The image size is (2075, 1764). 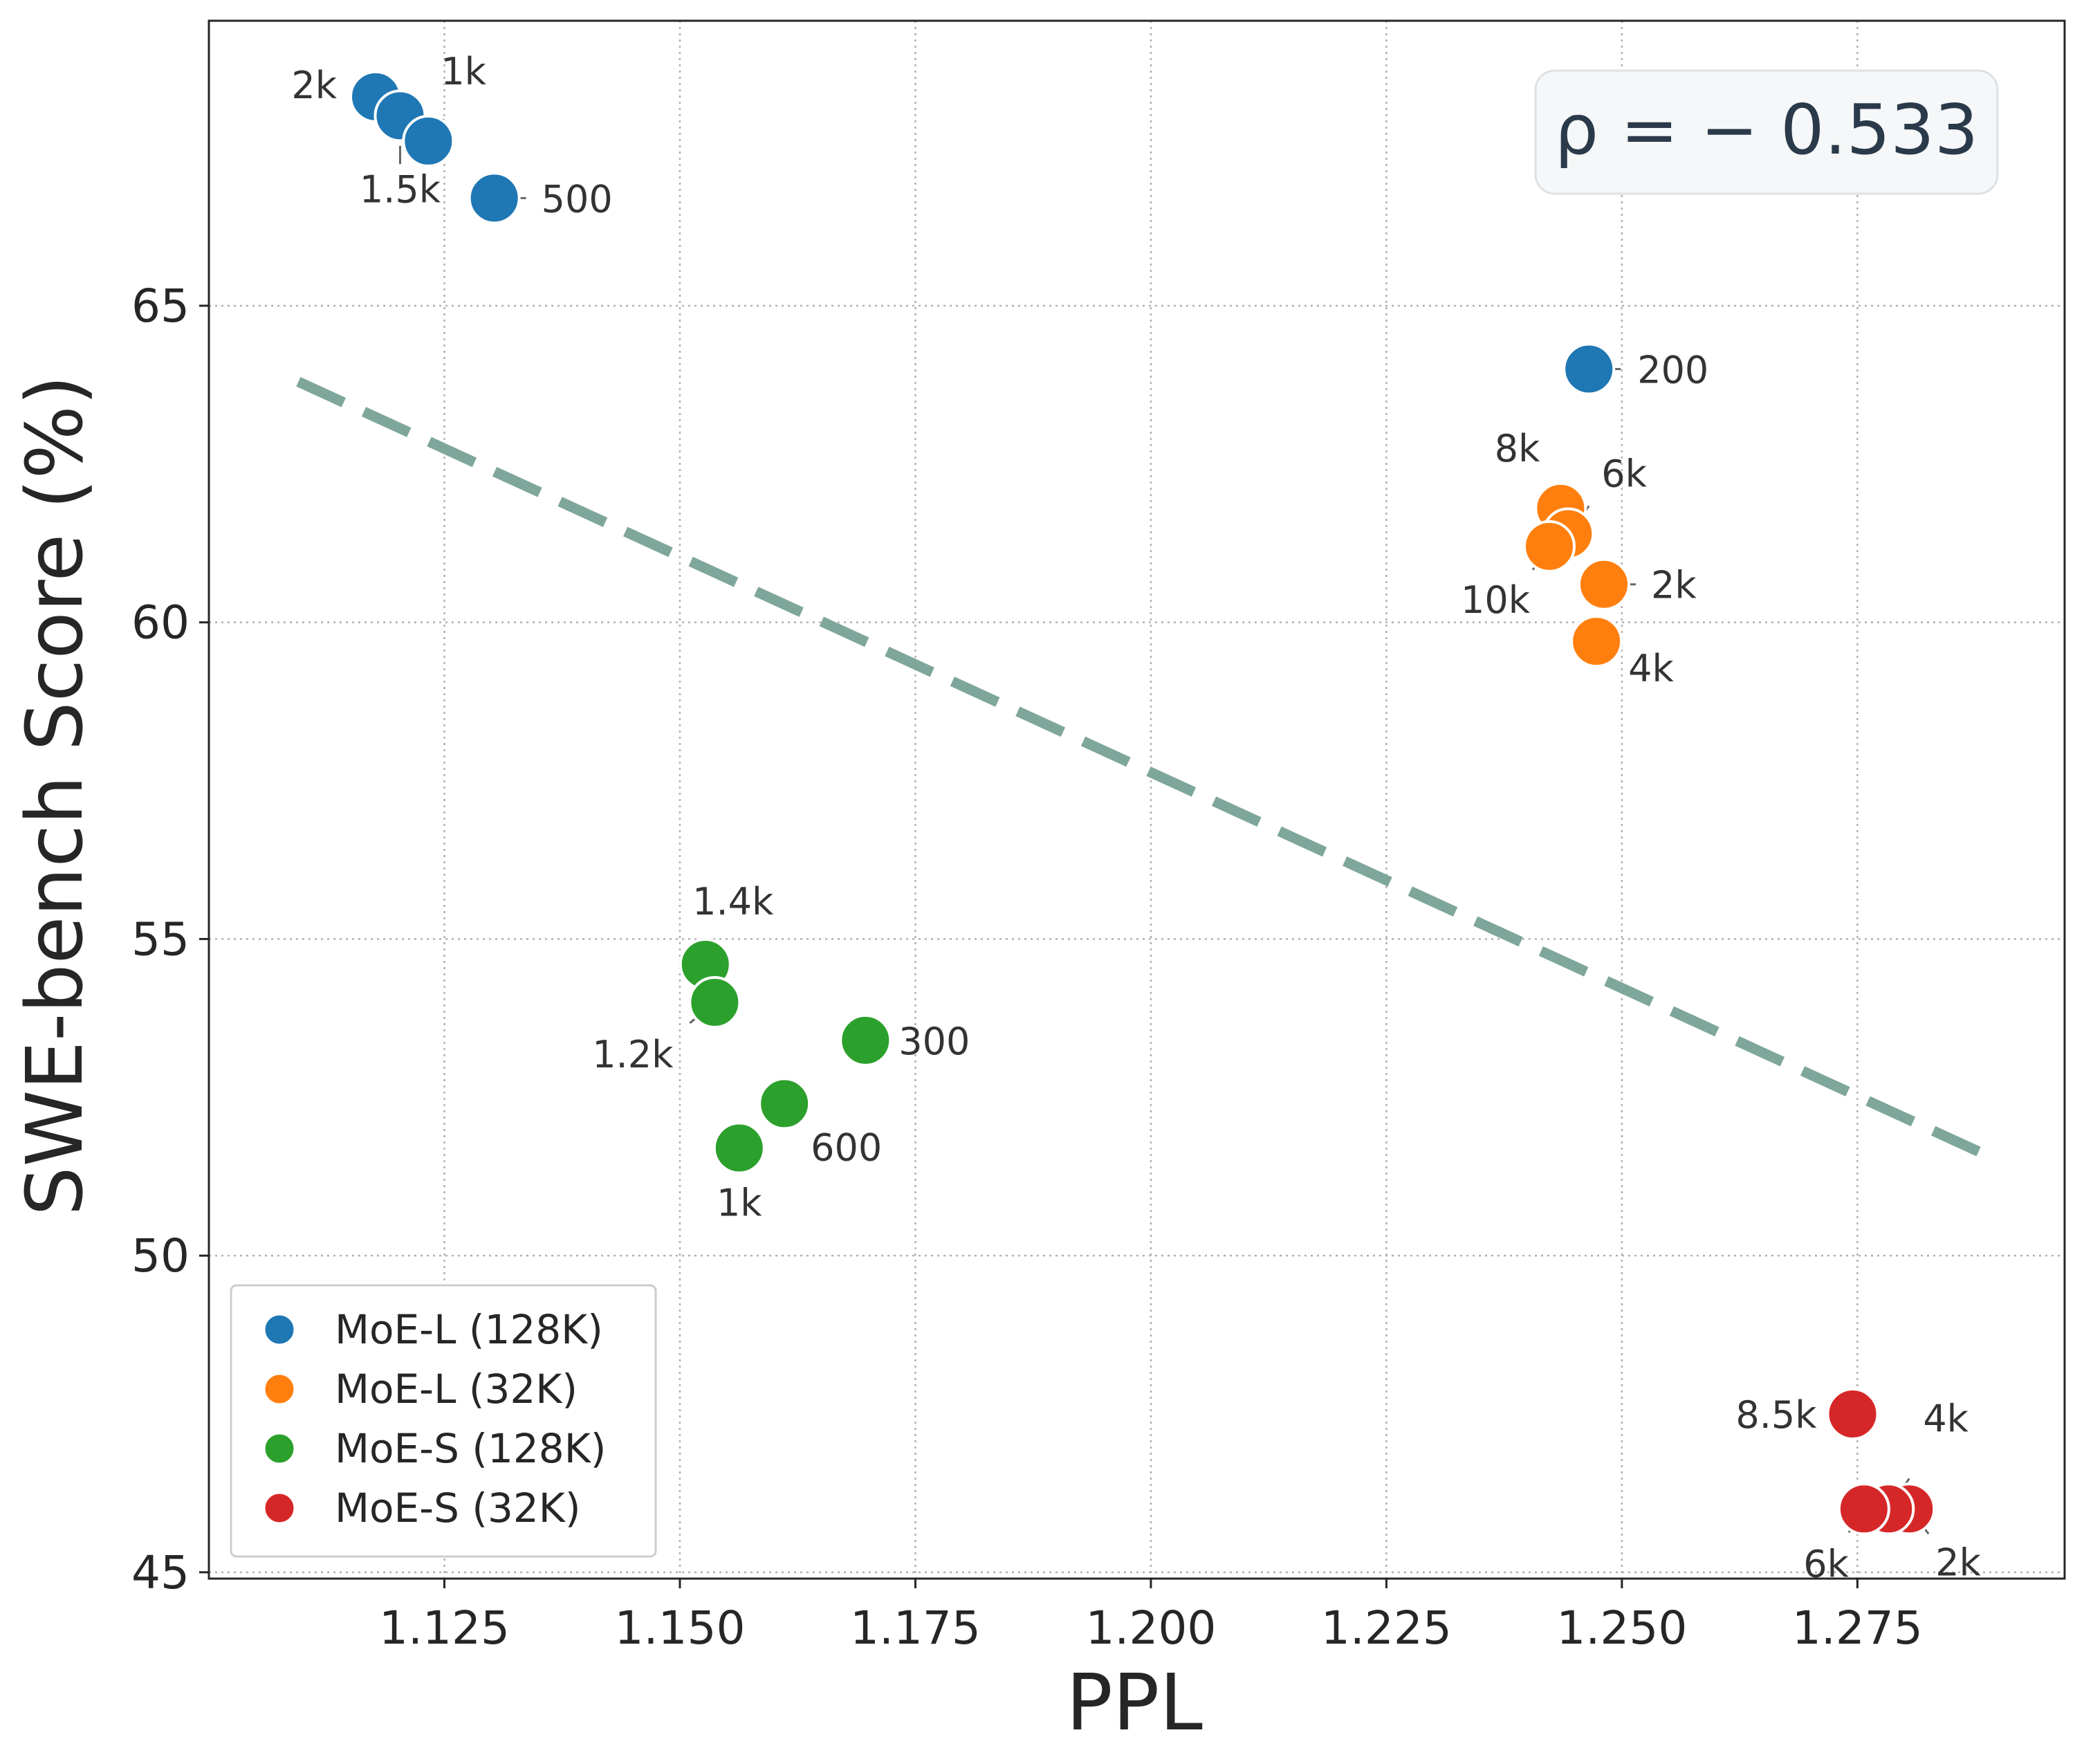 What do you see at coordinates (1776, 1415) in the screenshot?
I see `data-point-label: 8.5k` at bounding box center [1776, 1415].